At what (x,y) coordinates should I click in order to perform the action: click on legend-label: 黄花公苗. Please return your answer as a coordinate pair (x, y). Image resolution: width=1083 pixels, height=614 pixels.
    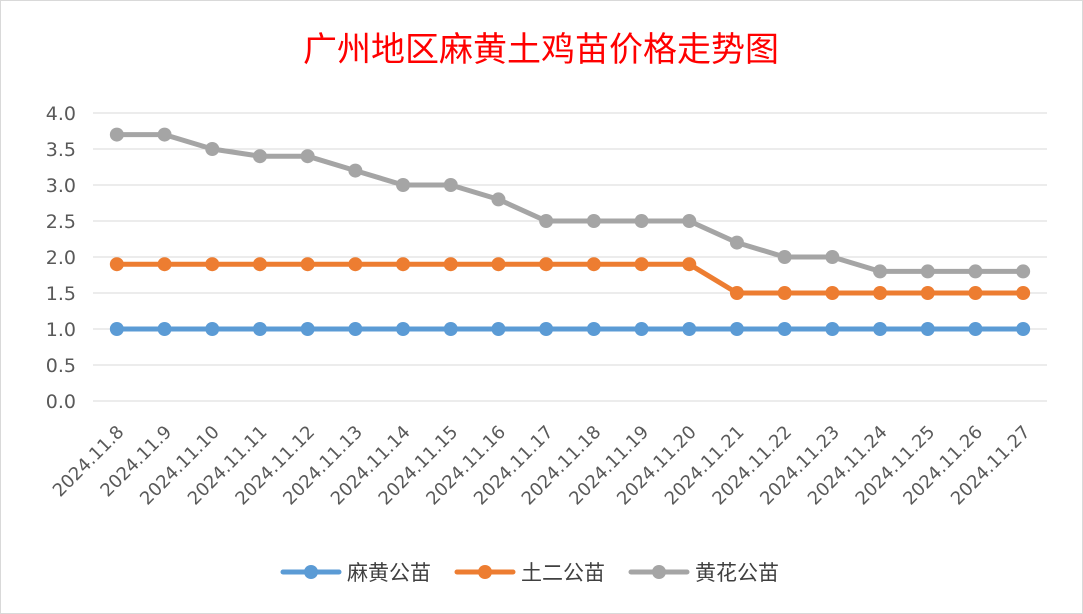
    Looking at the image, I should click on (737, 573).